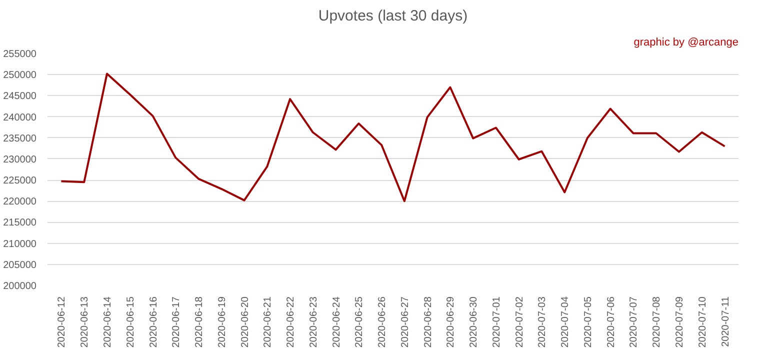 The image size is (768, 350). Describe the element at coordinates (20, 223) in the screenshot. I see `y-tick-label: 215000` at that location.